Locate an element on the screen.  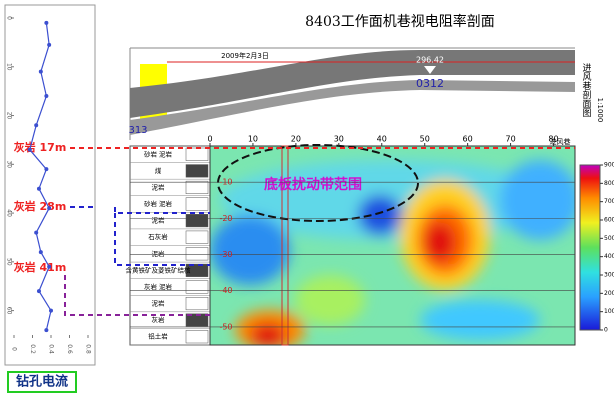
depth-tick-label: -50 is located at coordinates (225, 326).